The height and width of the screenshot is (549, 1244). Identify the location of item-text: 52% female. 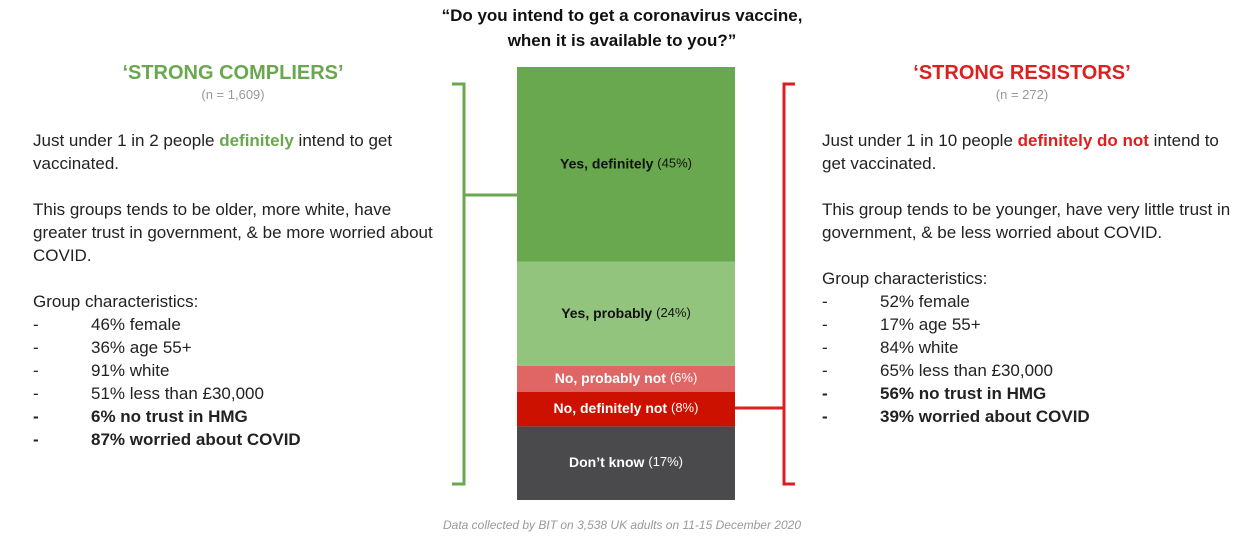
(925, 301).